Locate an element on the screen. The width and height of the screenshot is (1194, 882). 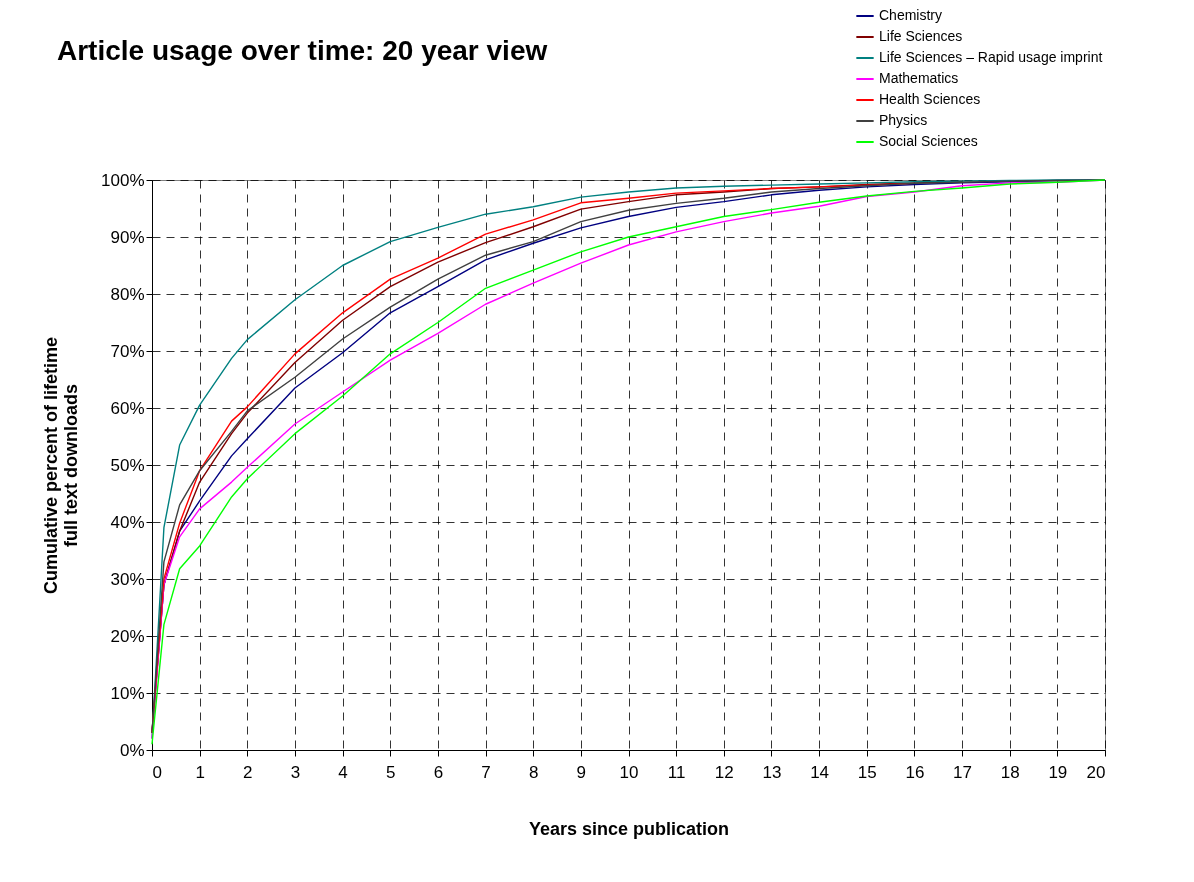
x-tick-label: 4 is located at coordinates (343, 772).